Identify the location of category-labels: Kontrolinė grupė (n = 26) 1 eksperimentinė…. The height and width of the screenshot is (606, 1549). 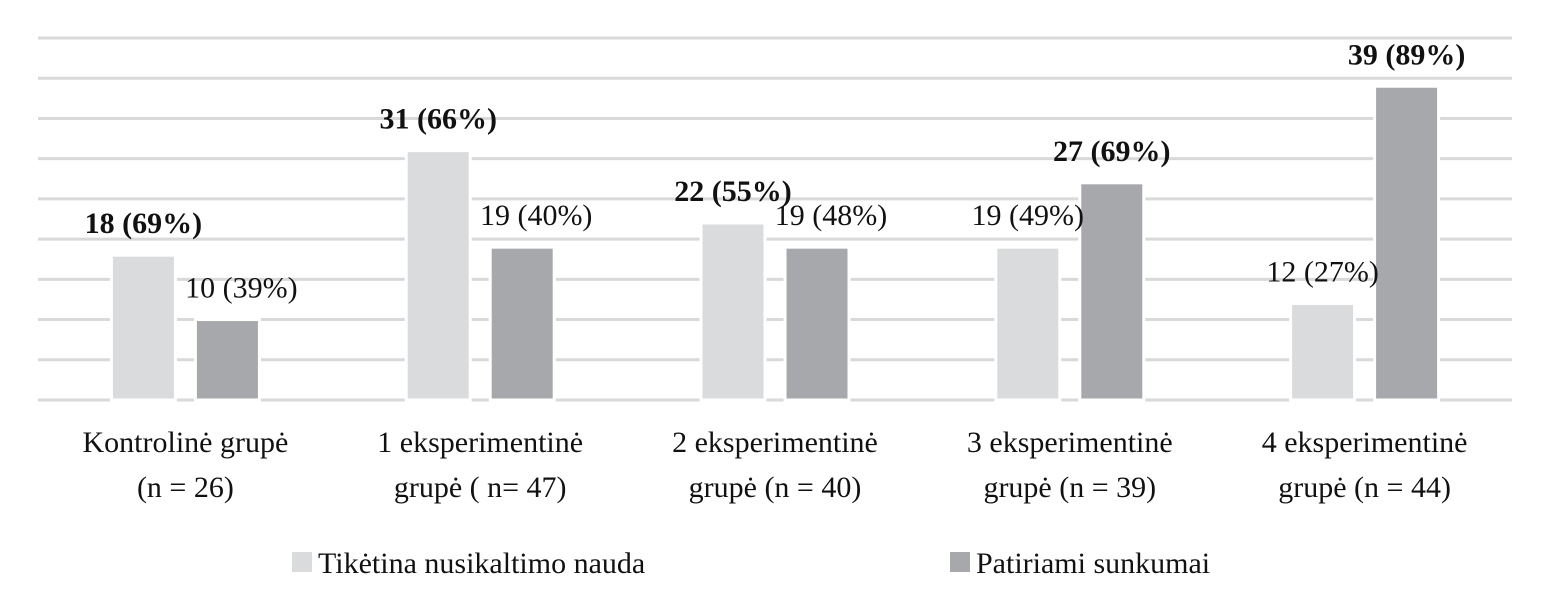
(775, 465).